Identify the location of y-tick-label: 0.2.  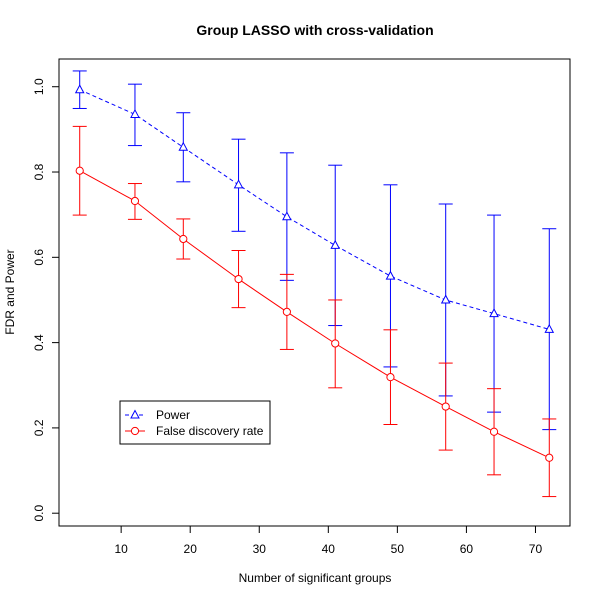
(39, 427).